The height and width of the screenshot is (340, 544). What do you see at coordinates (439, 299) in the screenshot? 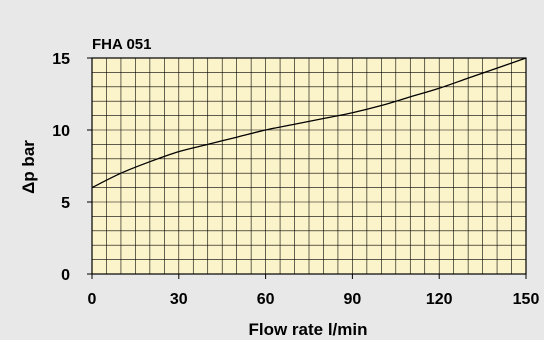
I see `x-tick-label: 120` at bounding box center [439, 299].